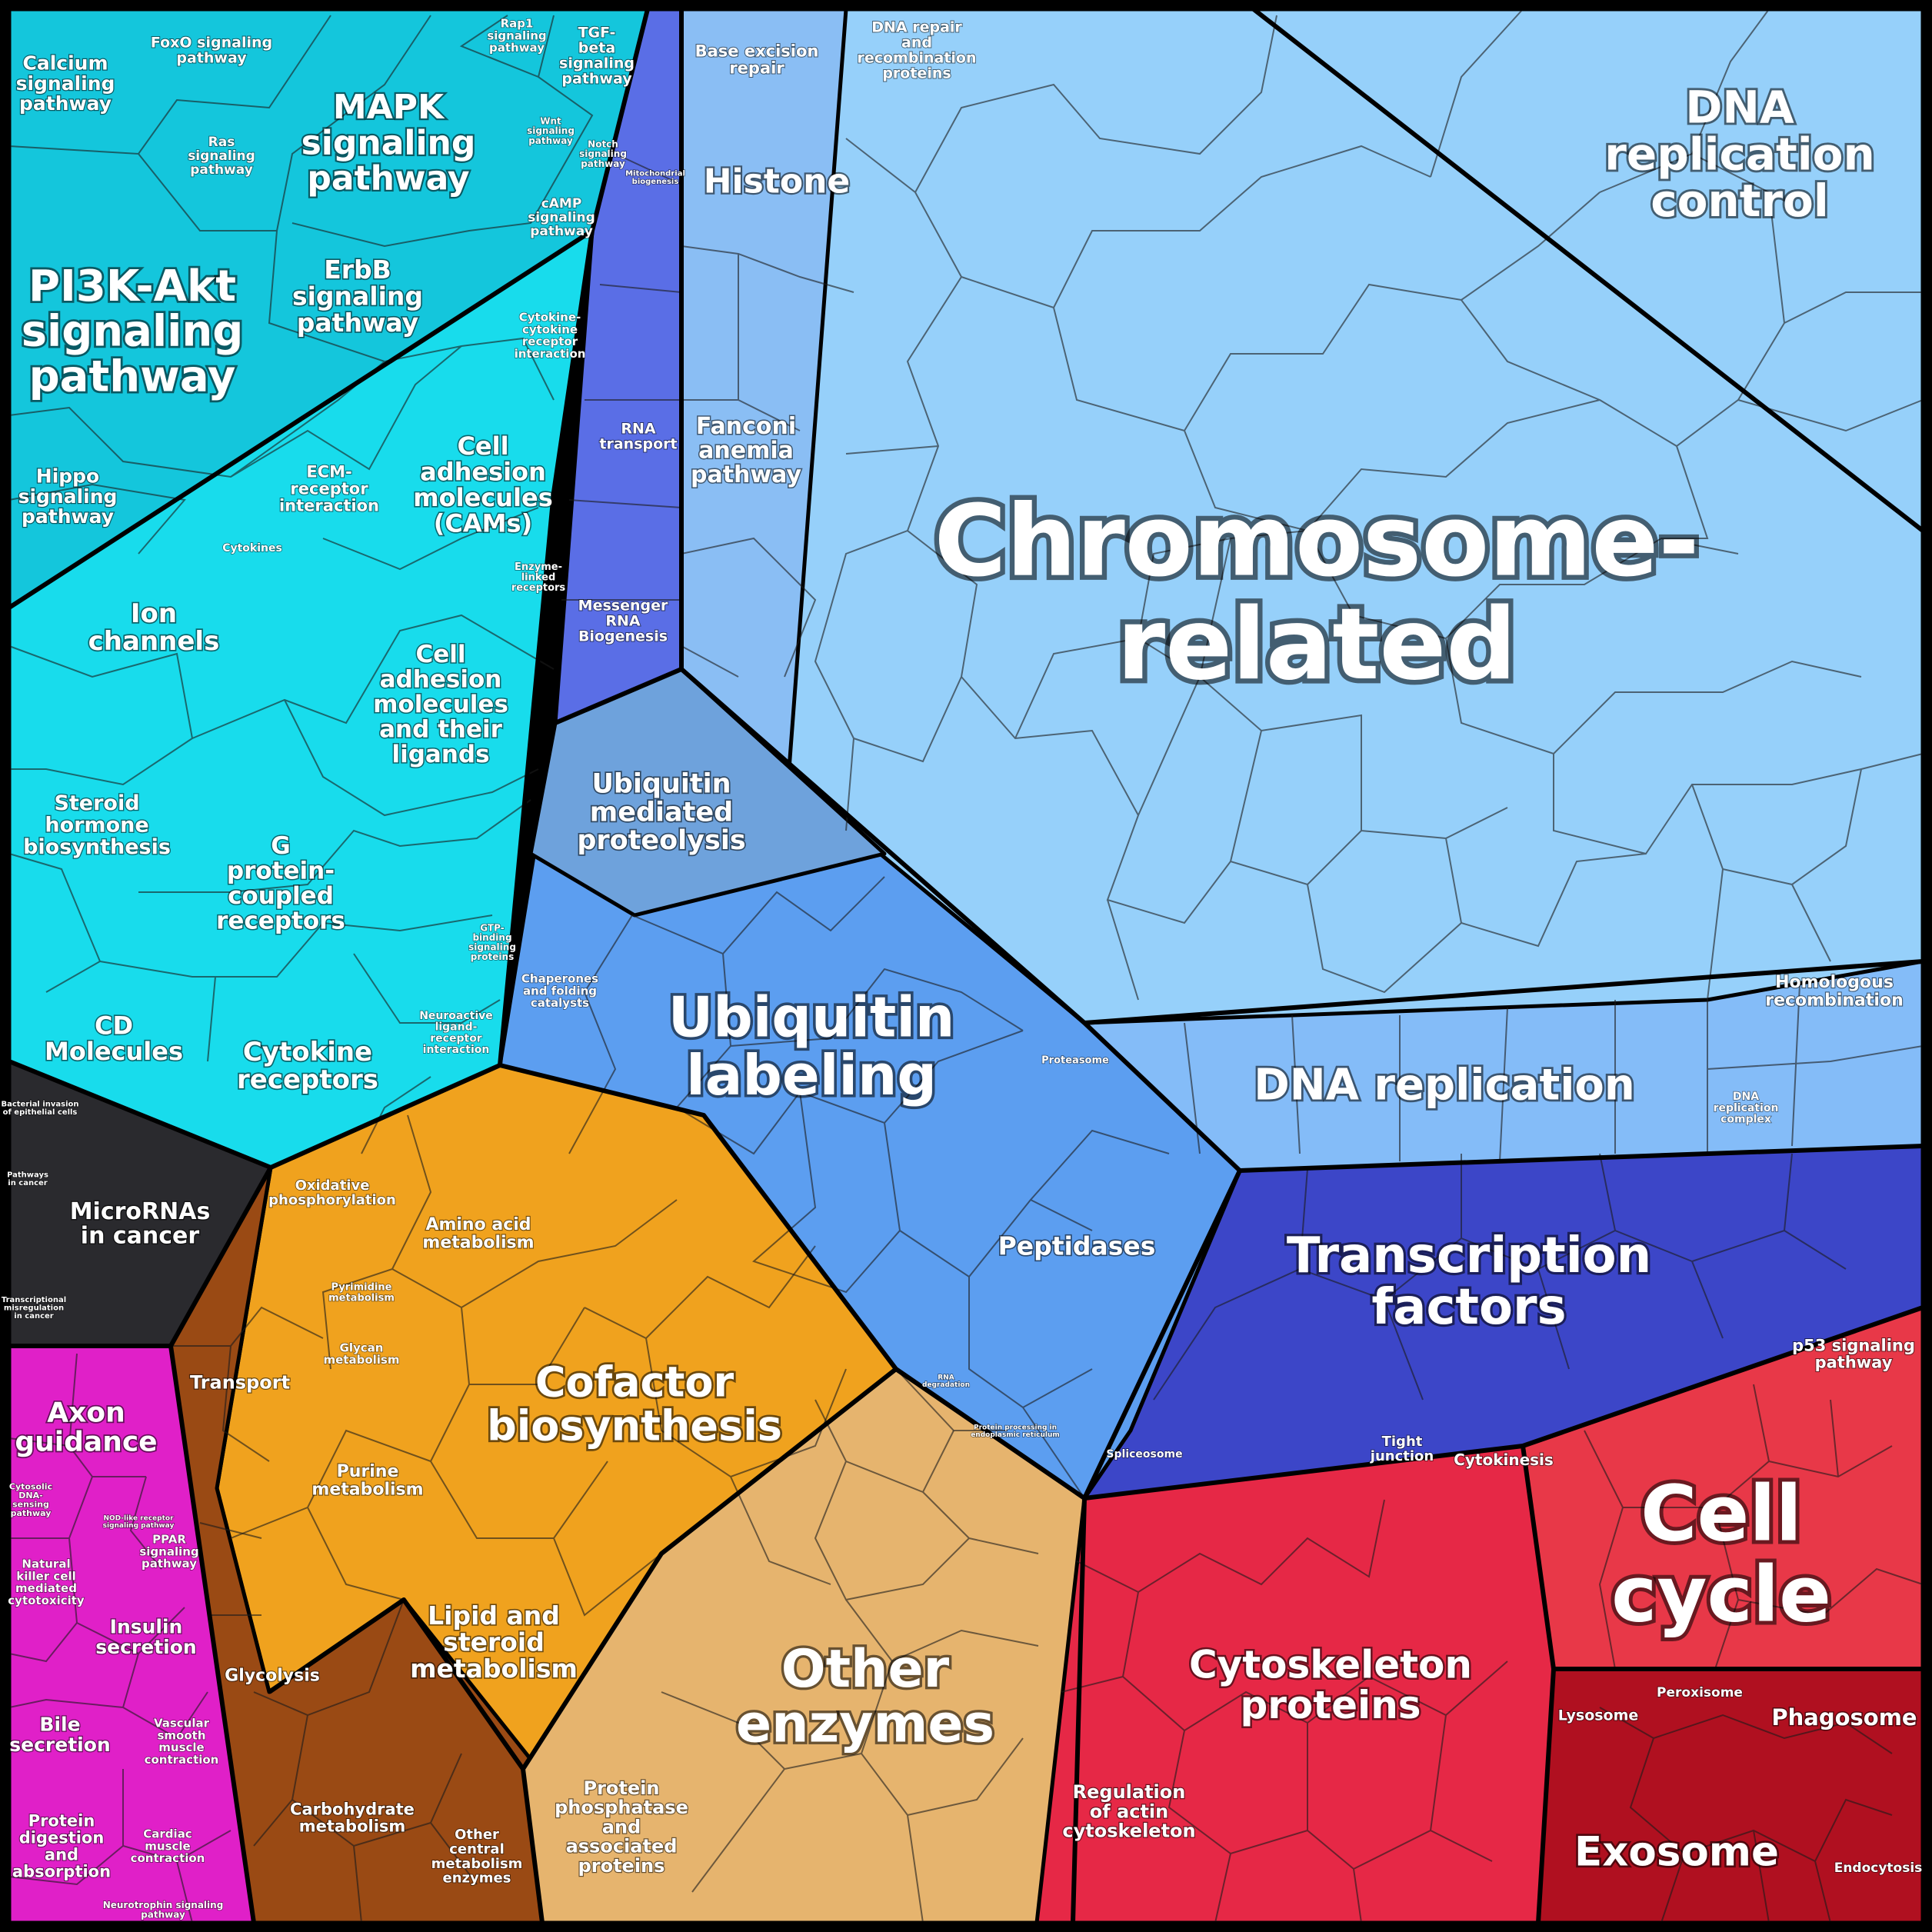 Image resolution: width=1932 pixels, height=1932 pixels. What do you see at coordinates (59, 1735) in the screenshot?
I see `label-bile: Bile secretion` at bounding box center [59, 1735].